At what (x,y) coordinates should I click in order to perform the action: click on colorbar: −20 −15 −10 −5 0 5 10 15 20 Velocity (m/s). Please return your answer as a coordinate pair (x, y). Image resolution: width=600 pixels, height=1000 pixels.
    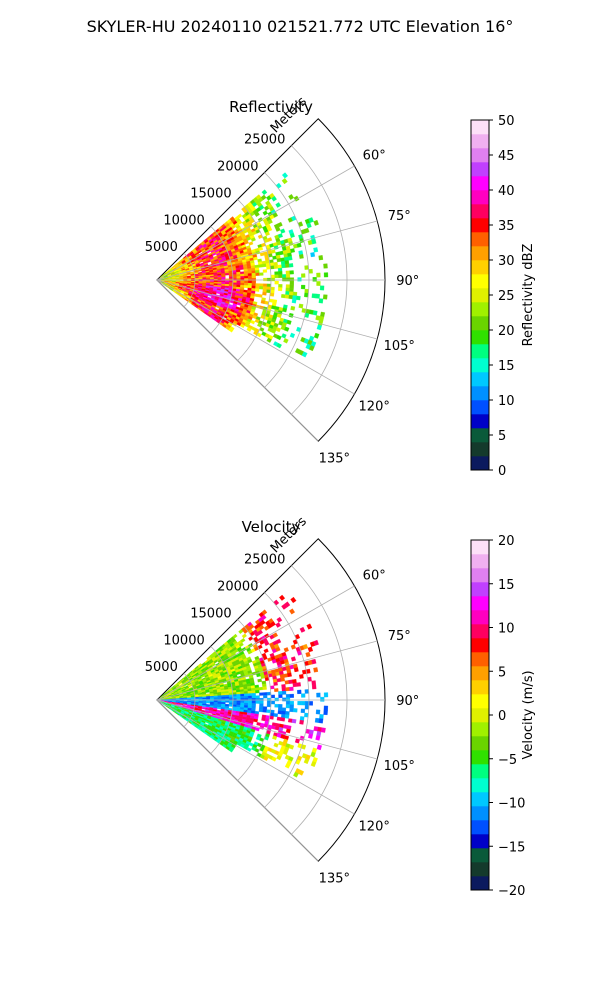
    Looking at the image, I should click on (503, 716).